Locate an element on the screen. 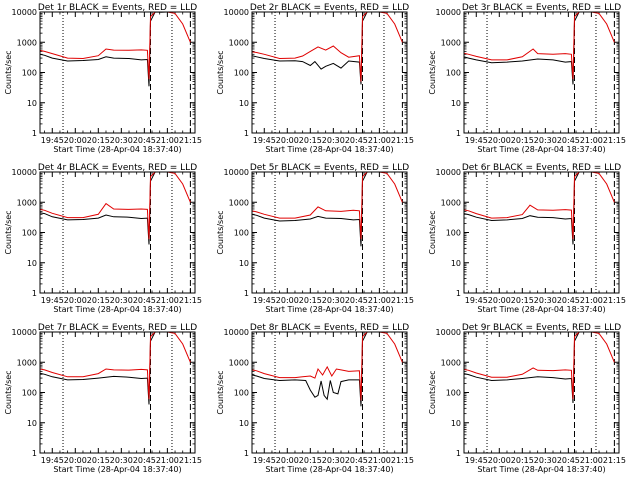 The height and width of the screenshot is (480, 640). panel-title: Det 6r BLACK = Events, RED = LLD is located at coordinates (541, 168).